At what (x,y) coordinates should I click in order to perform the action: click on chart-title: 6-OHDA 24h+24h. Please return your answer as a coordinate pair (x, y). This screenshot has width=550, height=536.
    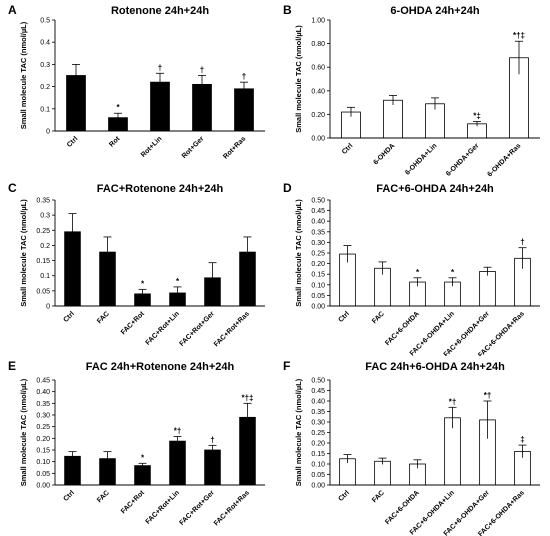
    Looking at the image, I should click on (434, 11).